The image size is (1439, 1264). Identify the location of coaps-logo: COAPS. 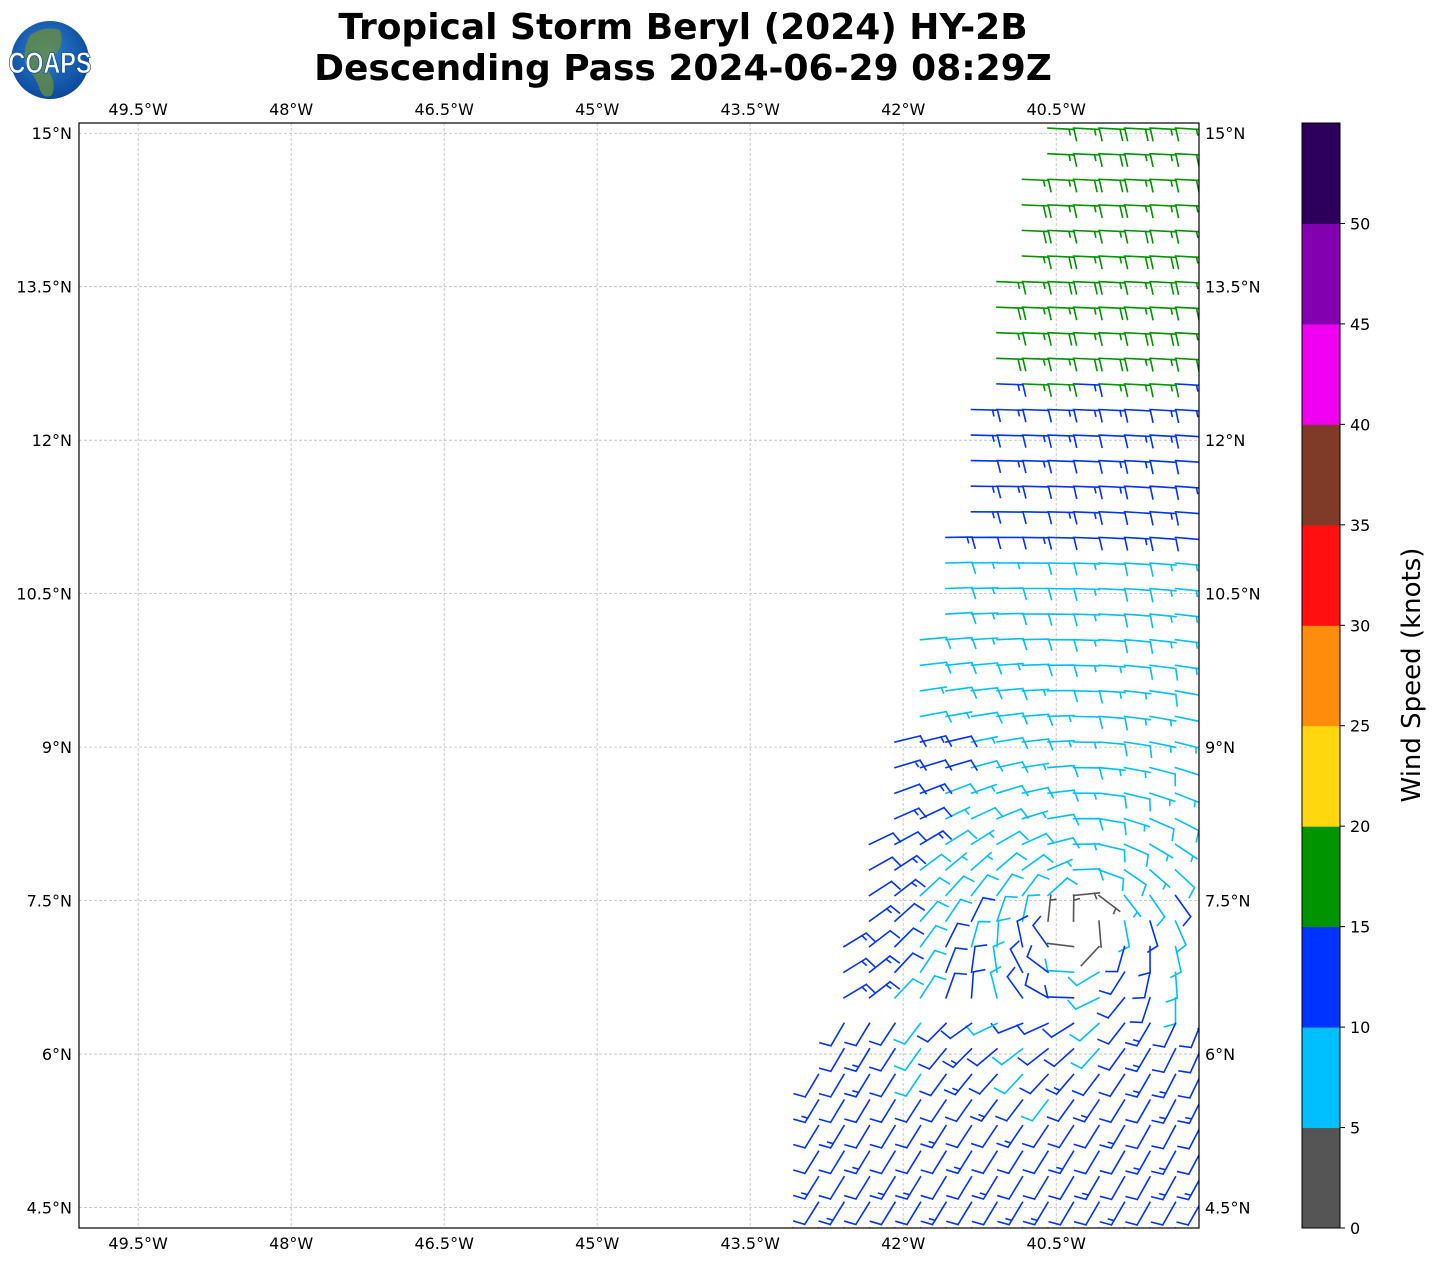
(50, 60).